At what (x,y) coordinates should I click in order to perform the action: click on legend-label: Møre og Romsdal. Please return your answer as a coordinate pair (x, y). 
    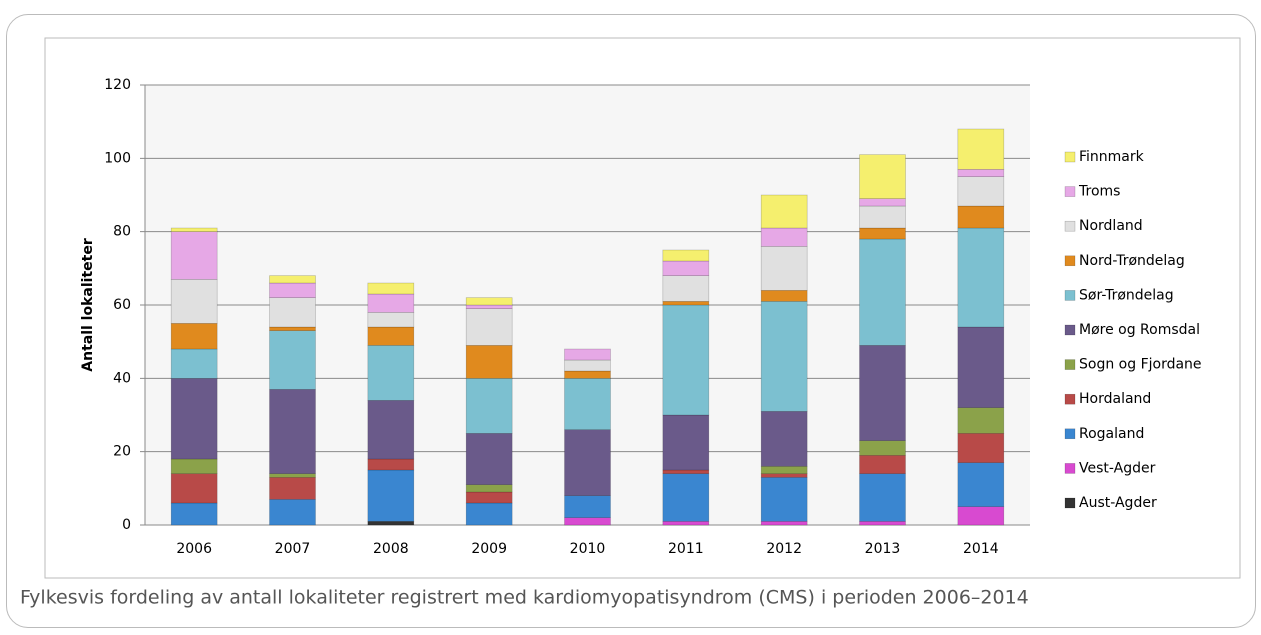
    Looking at the image, I should click on (1139, 330).